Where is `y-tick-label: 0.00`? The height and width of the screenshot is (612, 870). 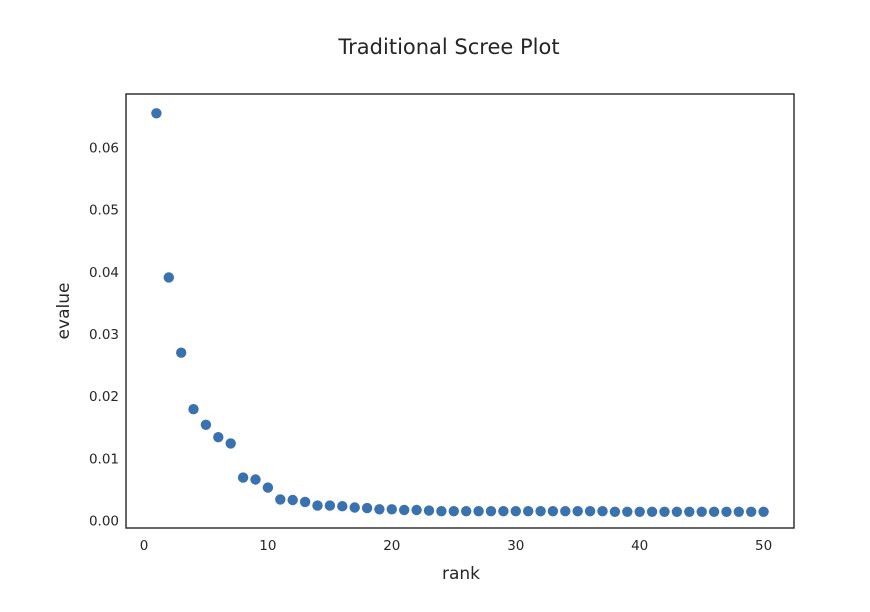 y-tick-label: 0.00 is located at coordinates (104, 522).